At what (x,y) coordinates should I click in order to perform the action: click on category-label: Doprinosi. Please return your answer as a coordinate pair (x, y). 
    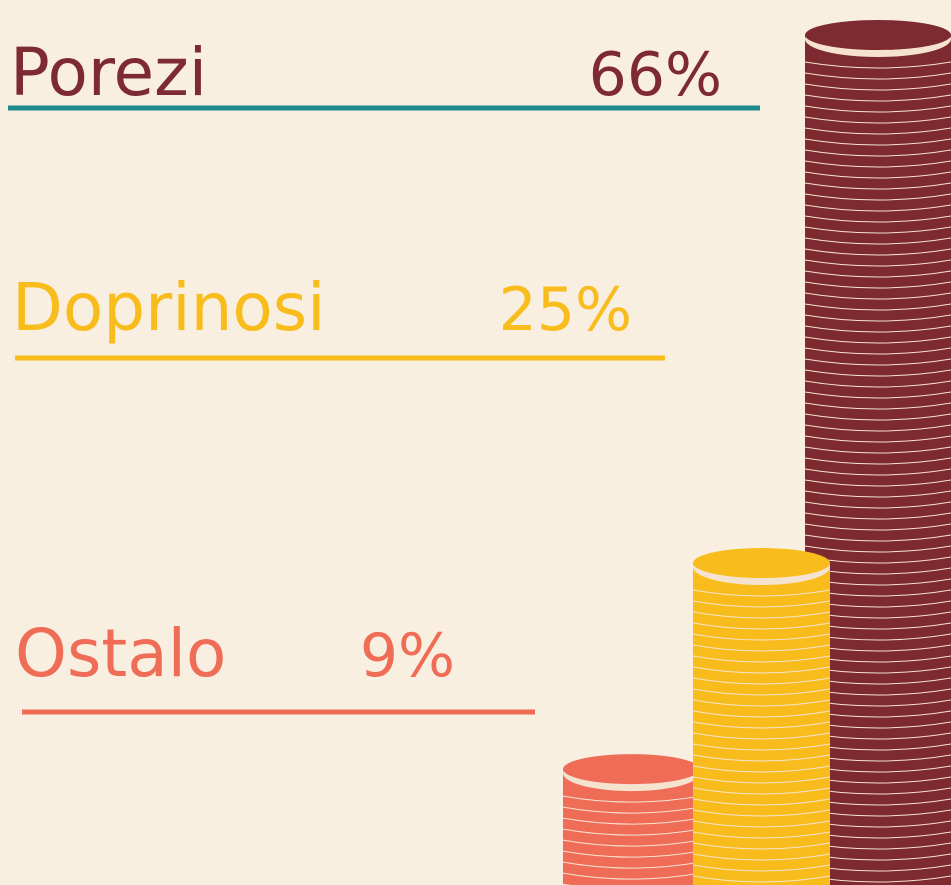
    Looking at the image, I should click on (169, 307).